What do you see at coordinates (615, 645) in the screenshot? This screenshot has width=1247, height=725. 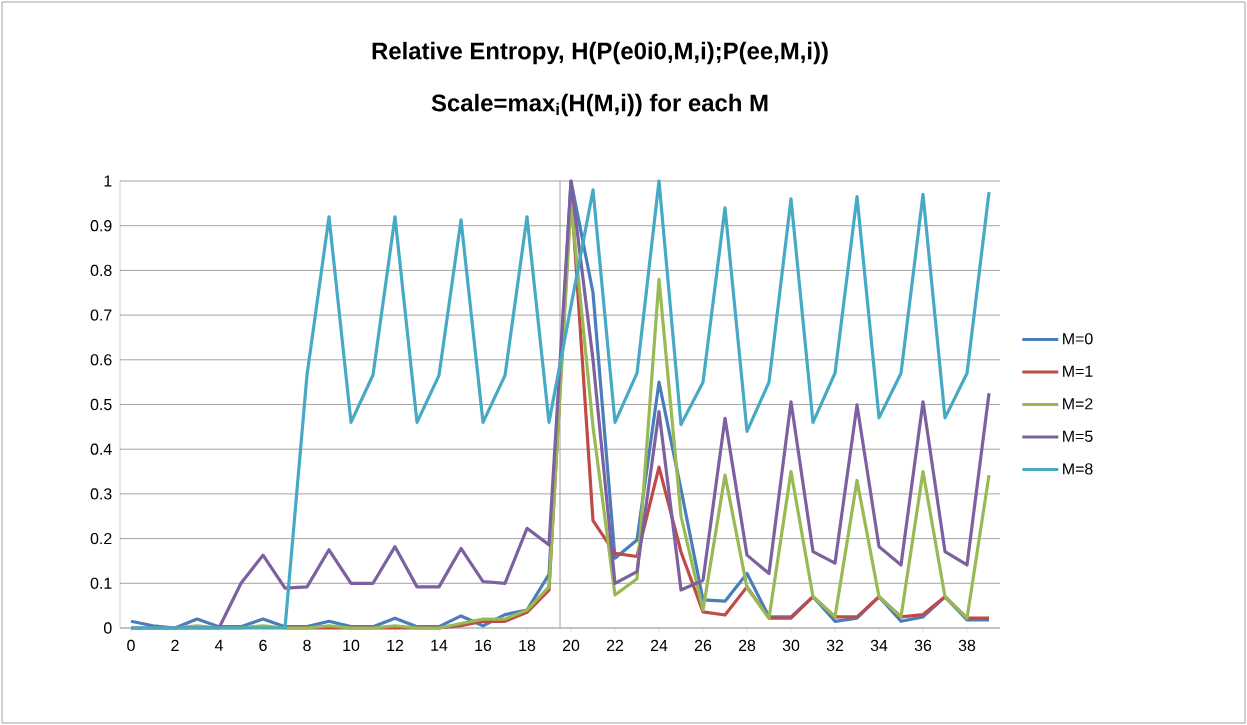 I see `x-tick-label: 22` at bounding box center [615, 645].